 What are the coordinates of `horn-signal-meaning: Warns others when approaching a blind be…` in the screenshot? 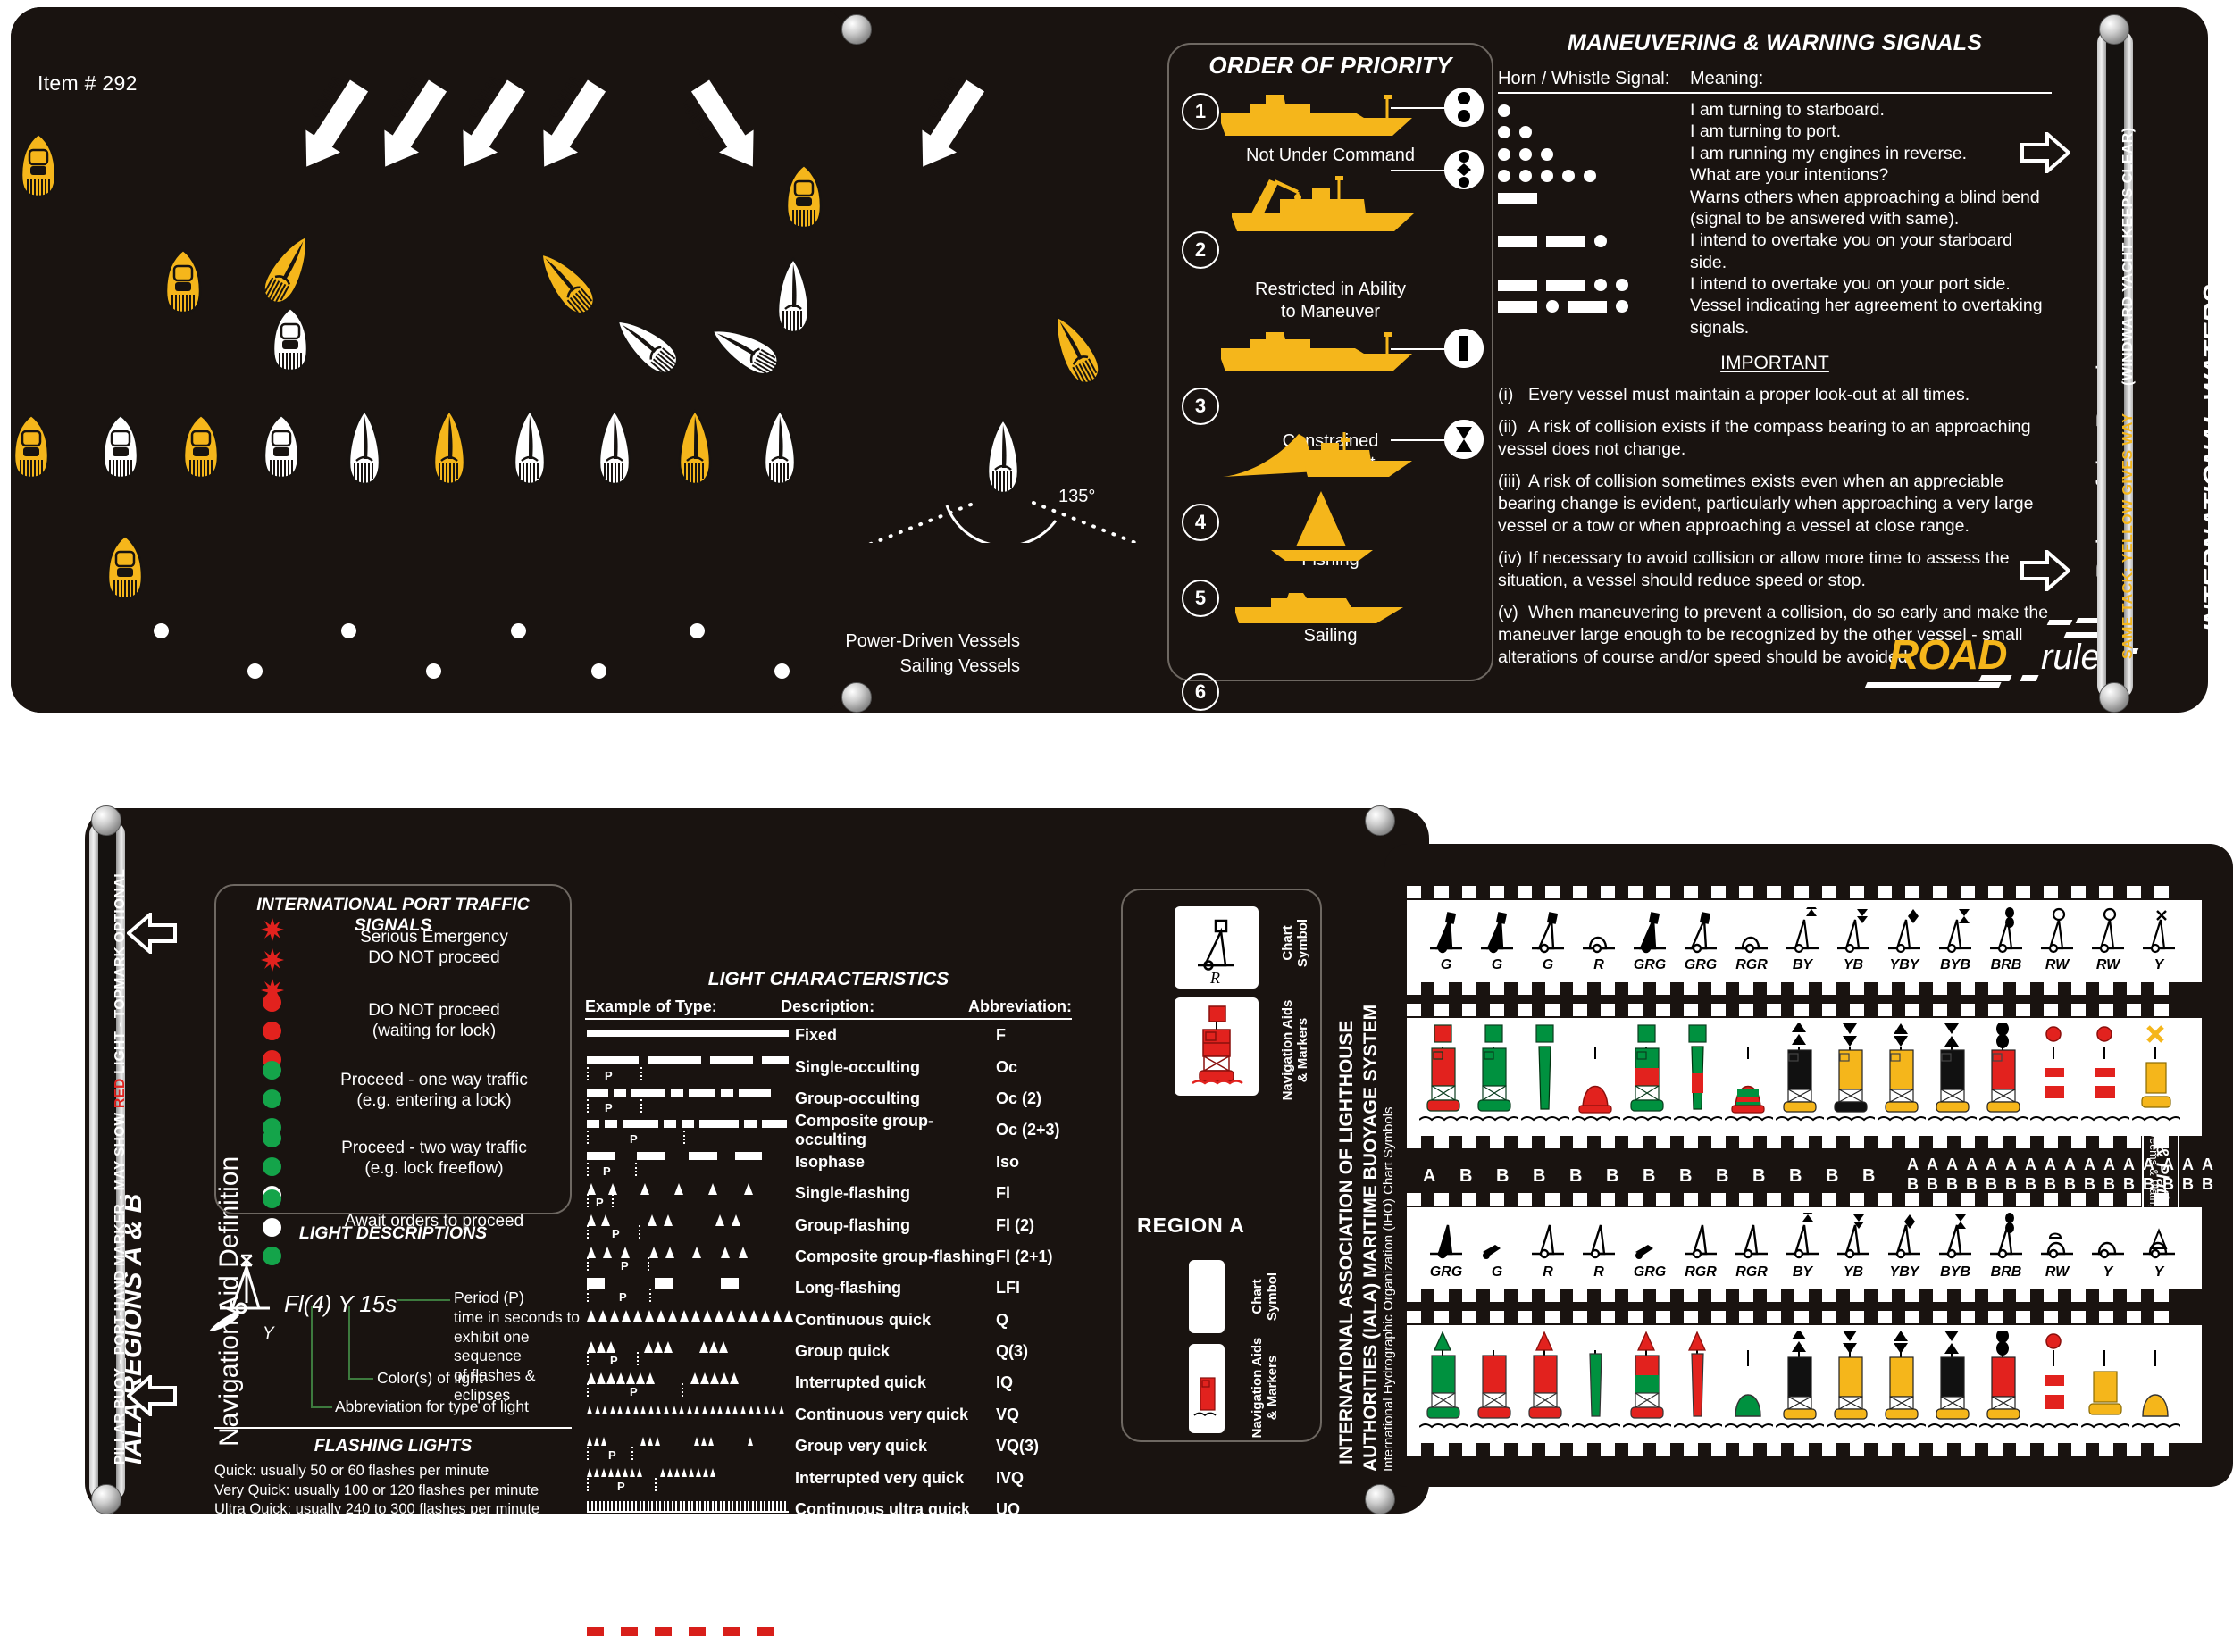 It's located at (1865, 208).